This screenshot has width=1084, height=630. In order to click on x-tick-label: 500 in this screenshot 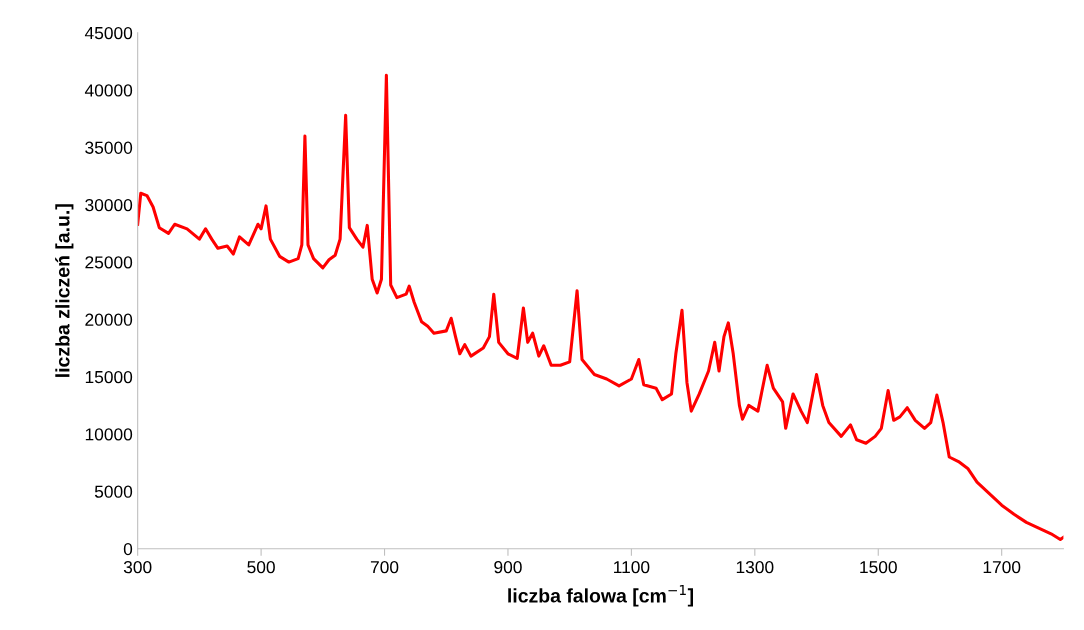, I will do `click(261, 567)`.